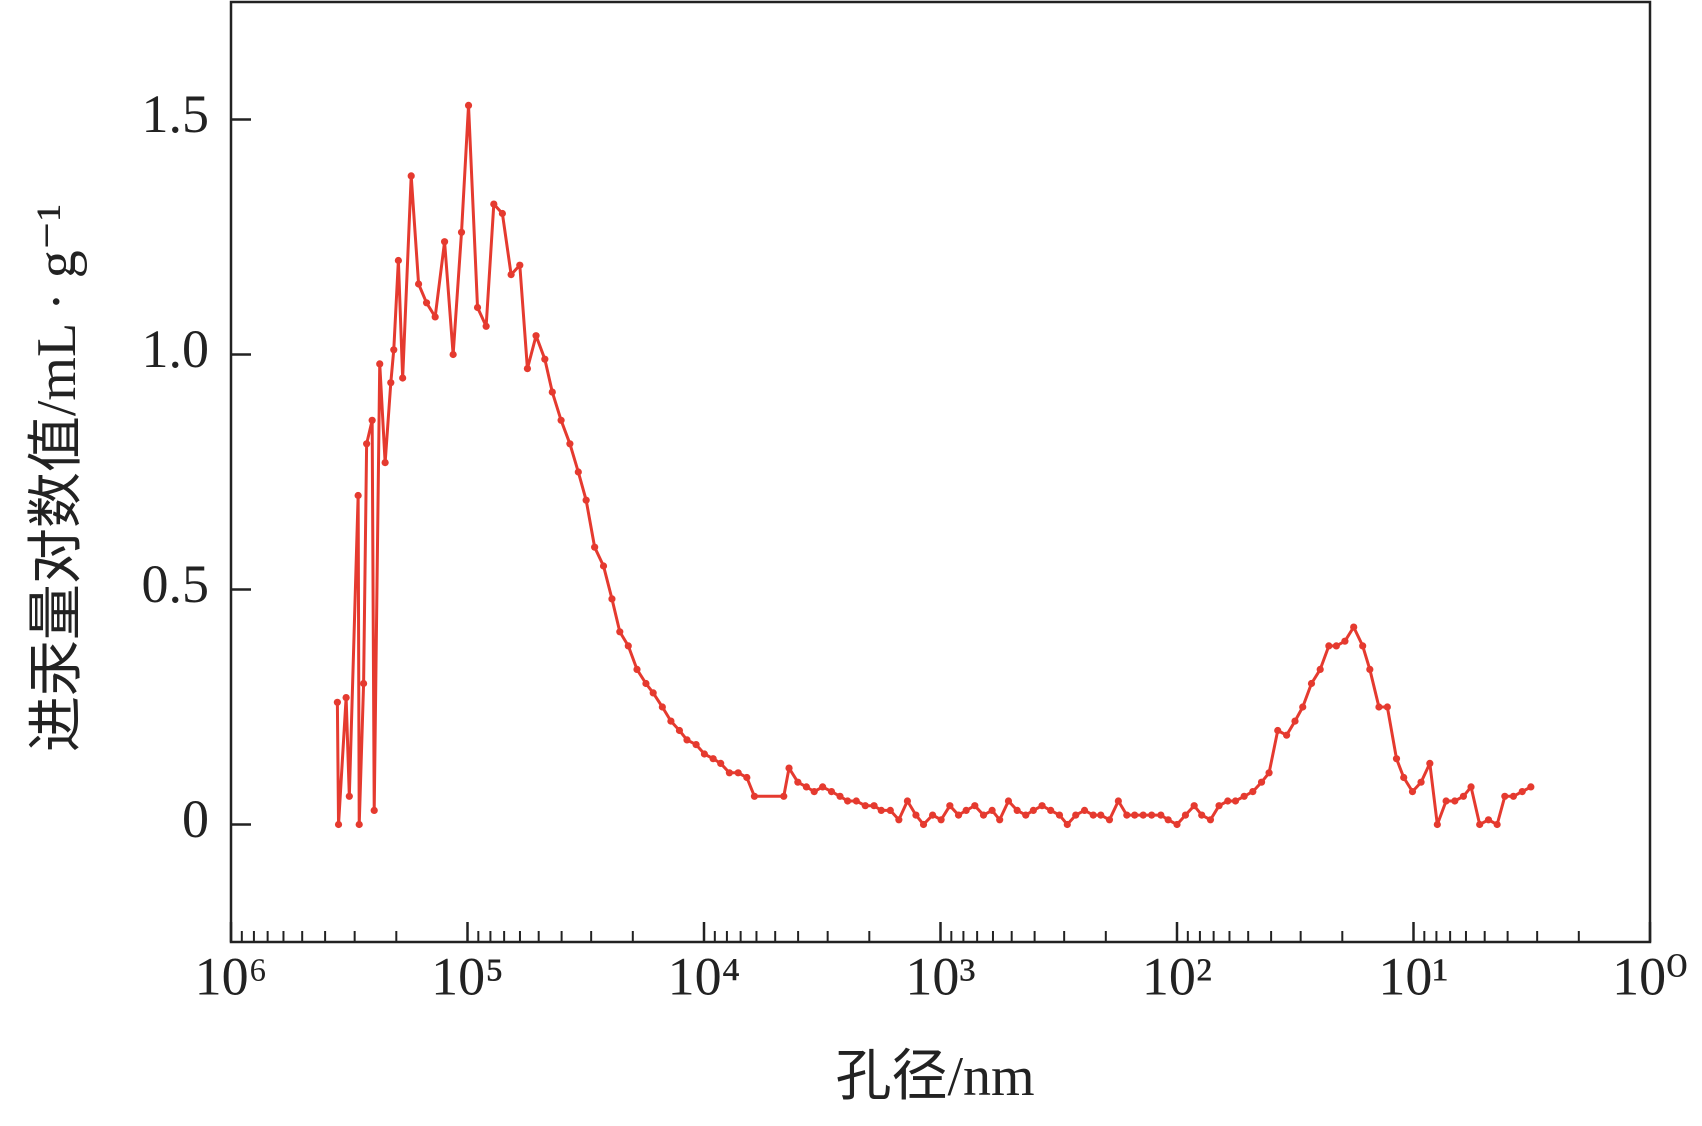 This screenshot has width=1702, height=1126. I want to click on y-tick-label: 0, so click(195, 819).